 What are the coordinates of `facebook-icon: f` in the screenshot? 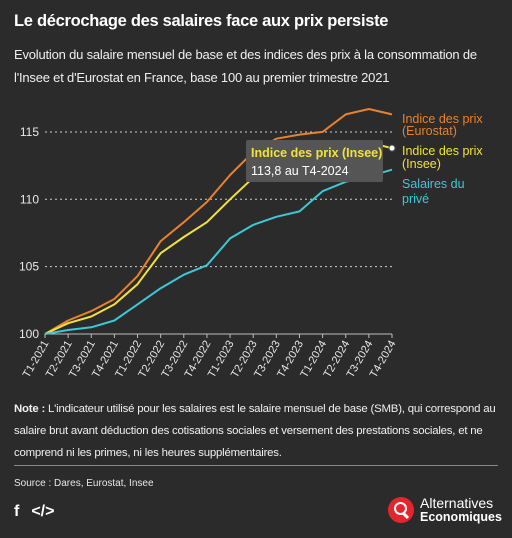 It's located at (17, 511).